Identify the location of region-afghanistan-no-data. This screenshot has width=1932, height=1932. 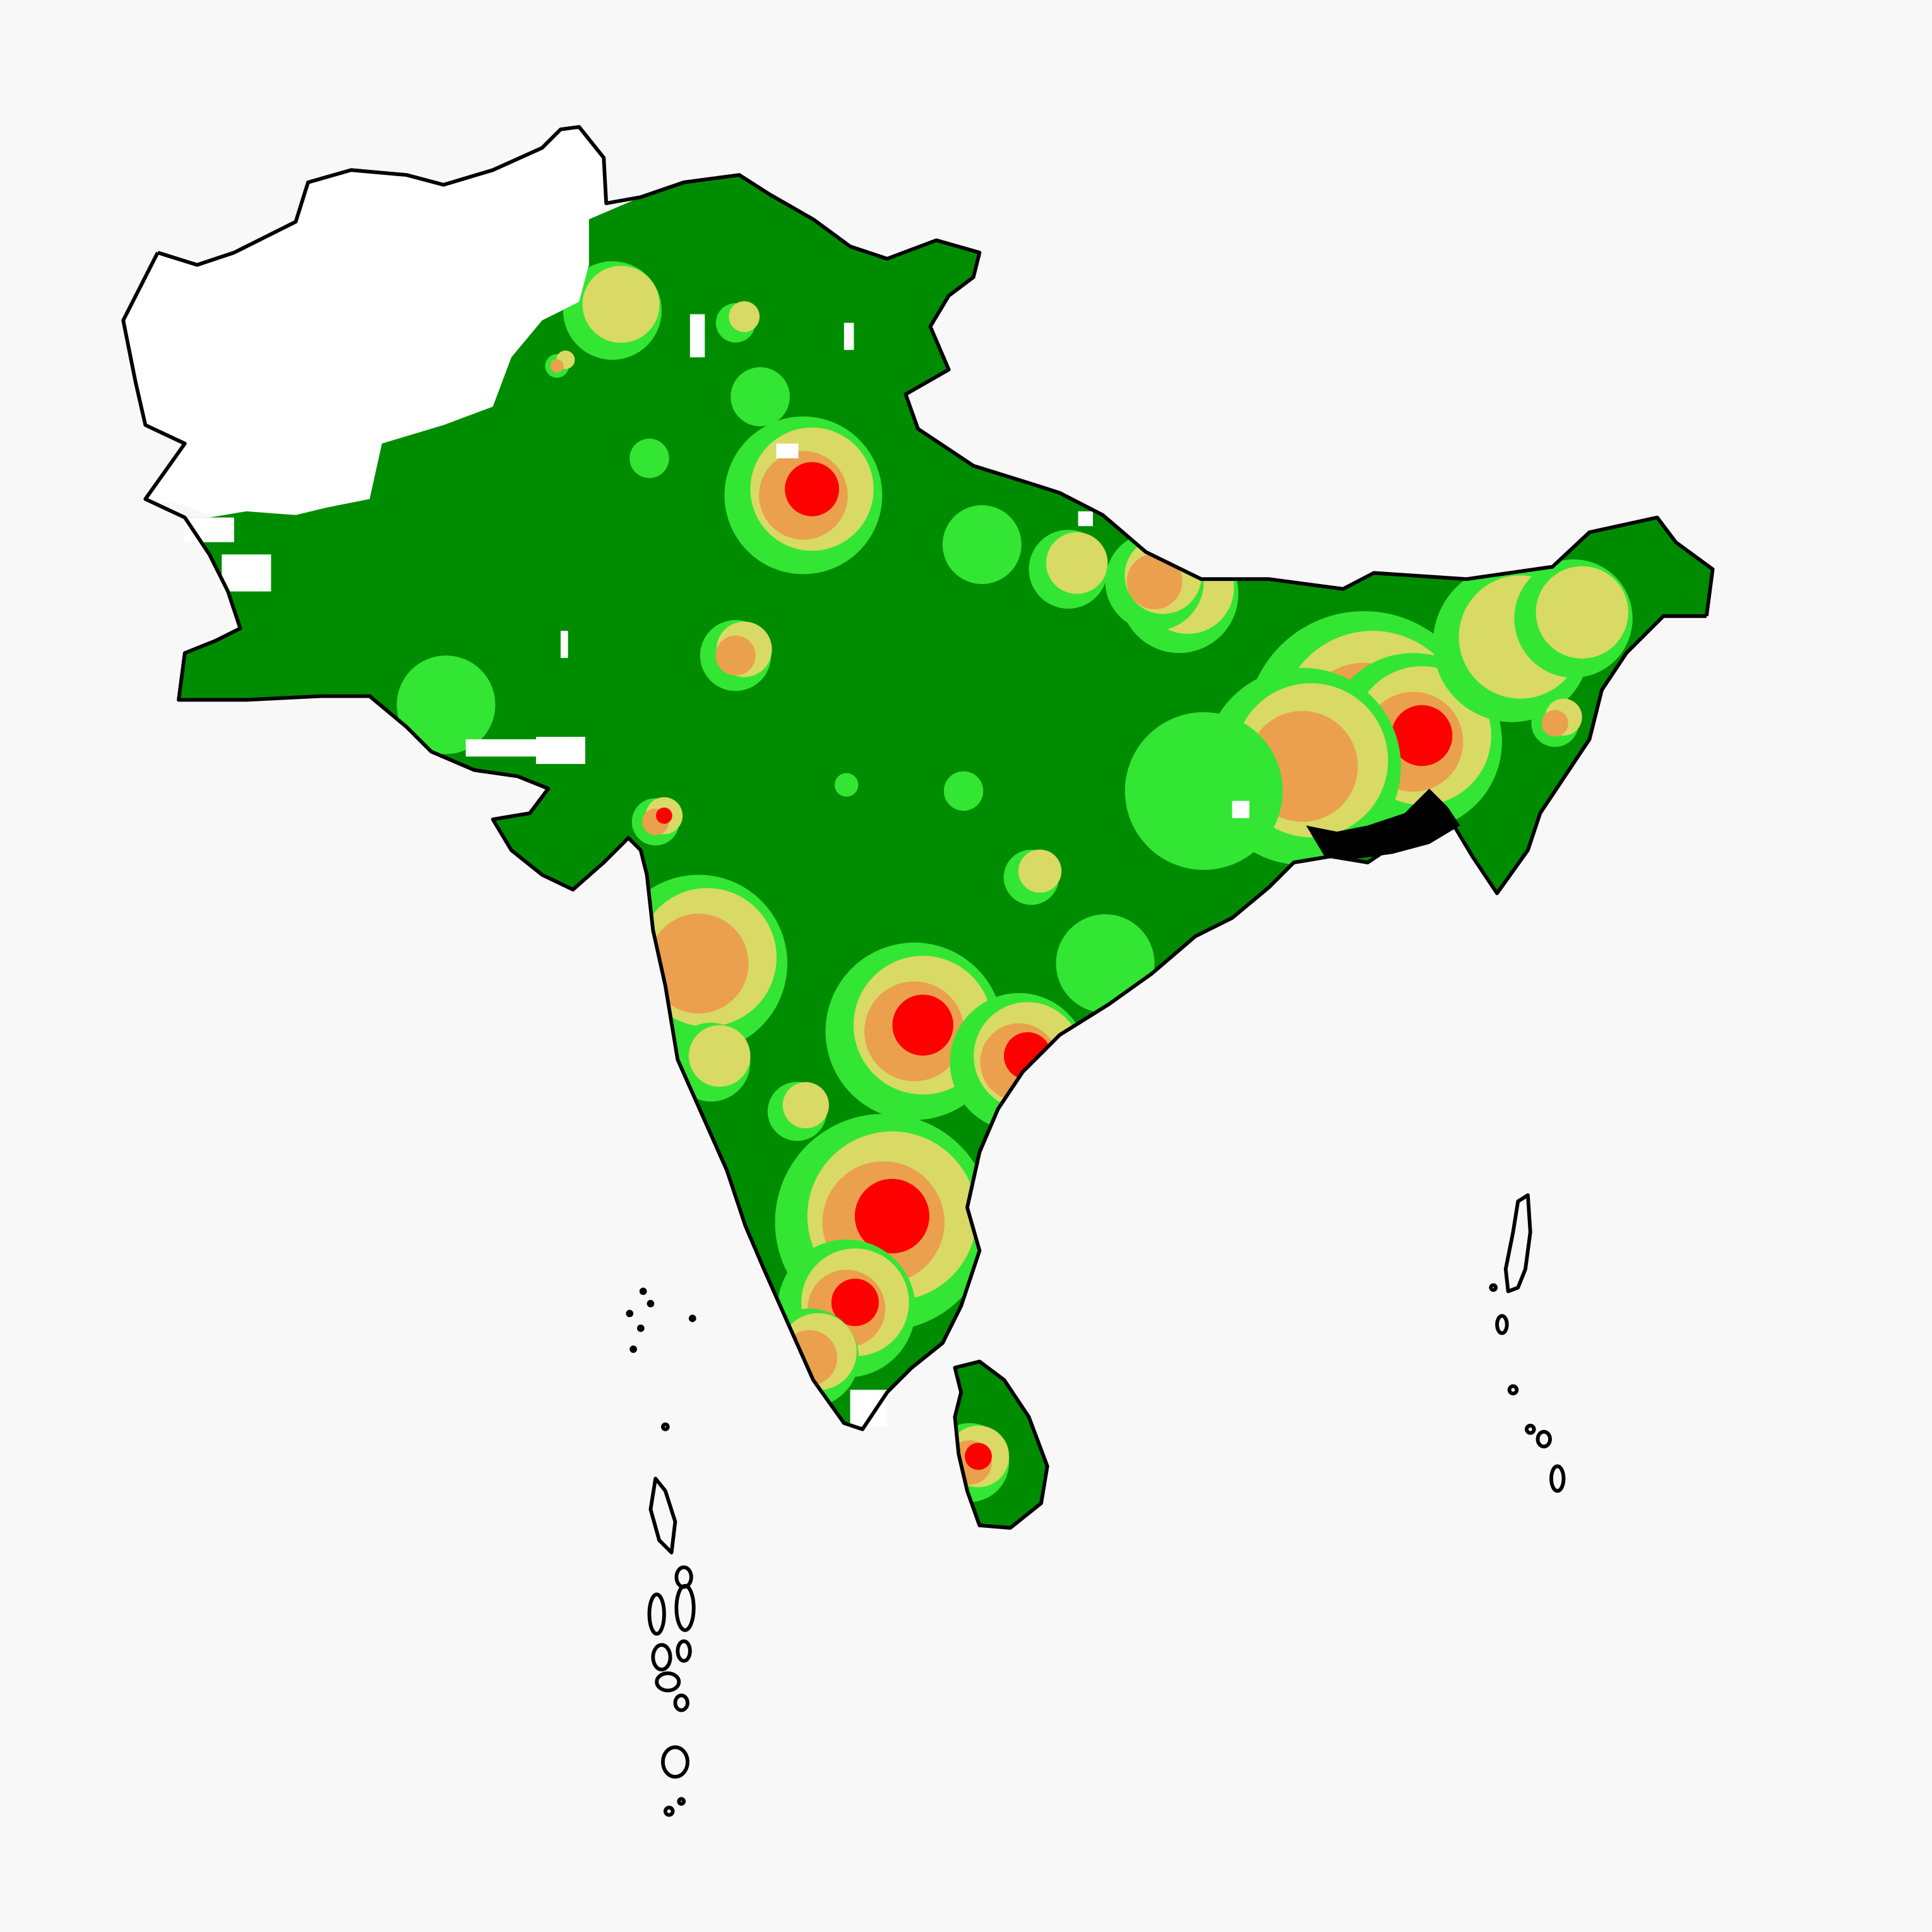
(365, 322).